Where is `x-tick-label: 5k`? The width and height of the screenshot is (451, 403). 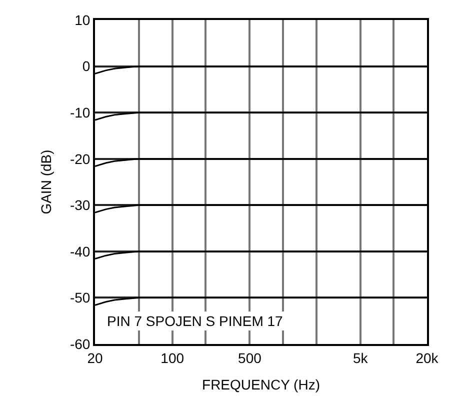 x-tick-label: 5k is located at coordinates (360, 358).